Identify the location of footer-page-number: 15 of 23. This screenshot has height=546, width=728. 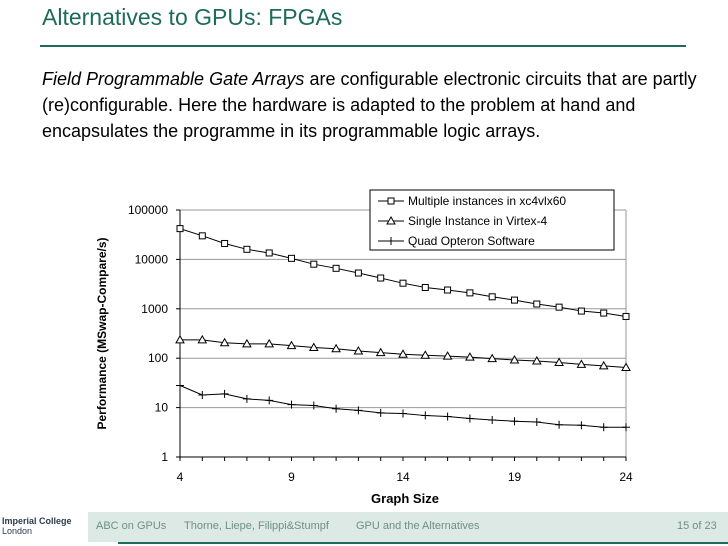
(697, 526).